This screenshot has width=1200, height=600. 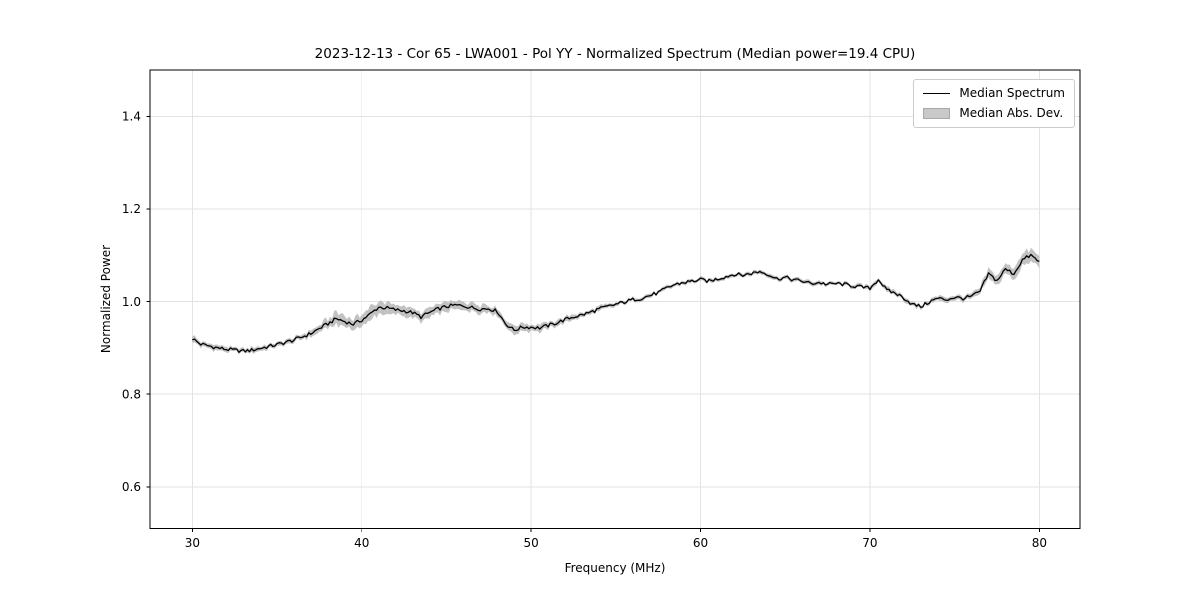 I want to click on x-tick-label: 40, so click(x=361, y=543).